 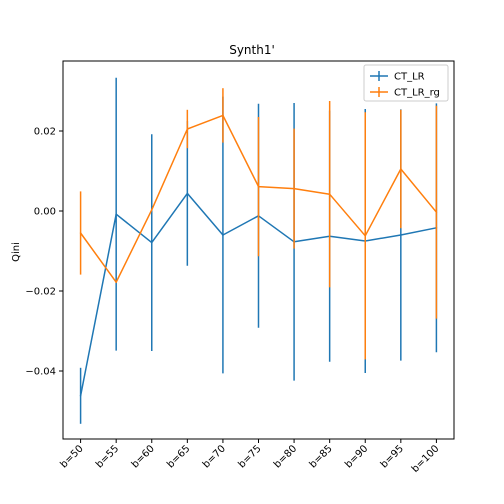 I want to click on x-tick-label: b=65, so click(x=178, y=456).